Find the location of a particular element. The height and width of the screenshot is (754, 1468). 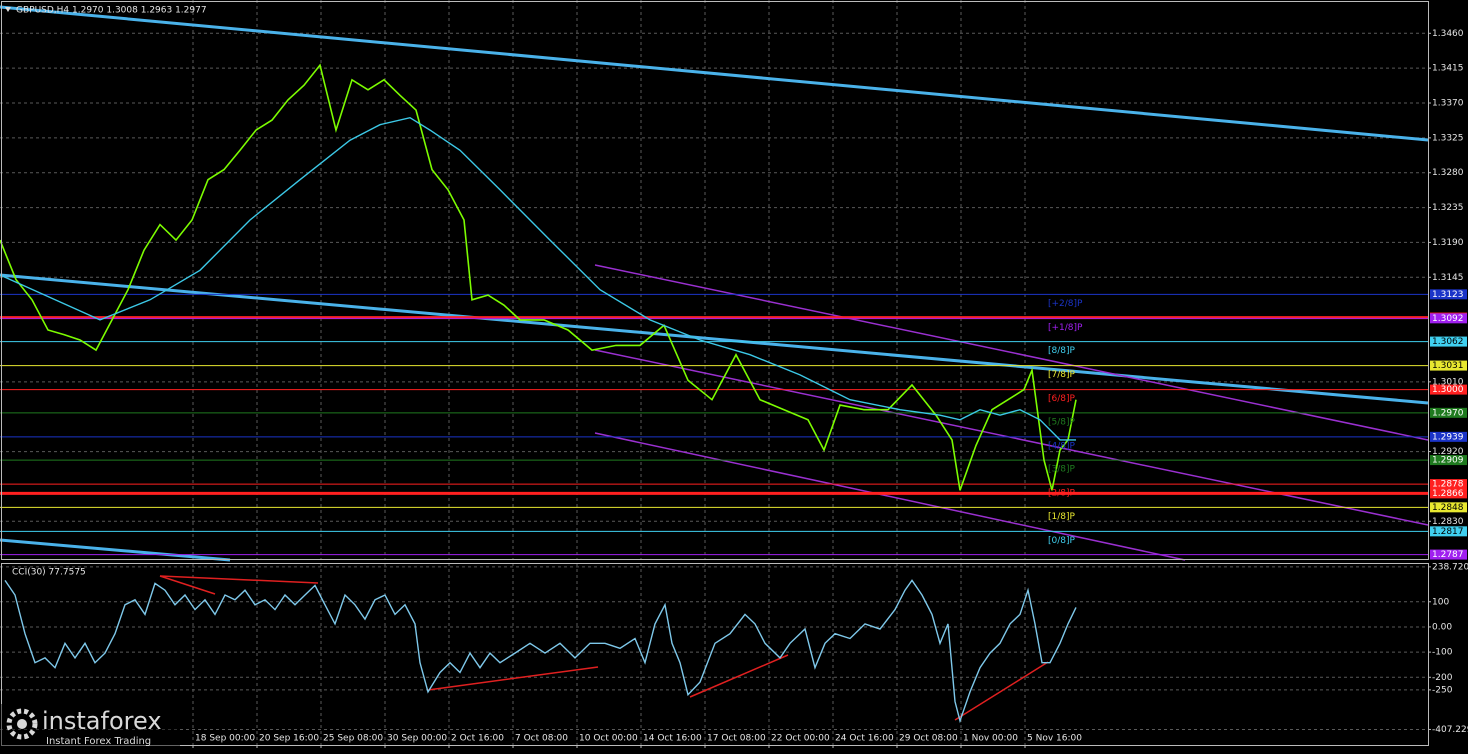

level-price-label: 1.2909 is located at coordinates (1448, 461).